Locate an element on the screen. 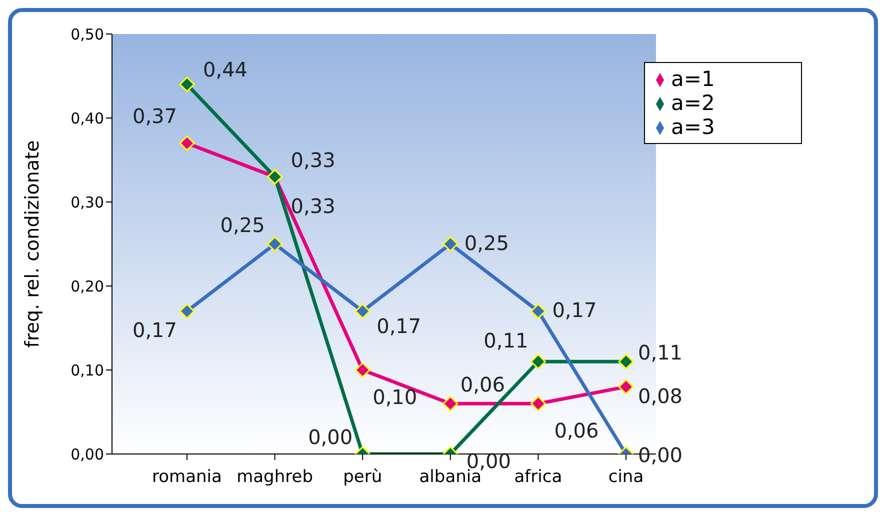 The image size is (886, 516). data-label: 0,44 is located at coordinates (225, 69).